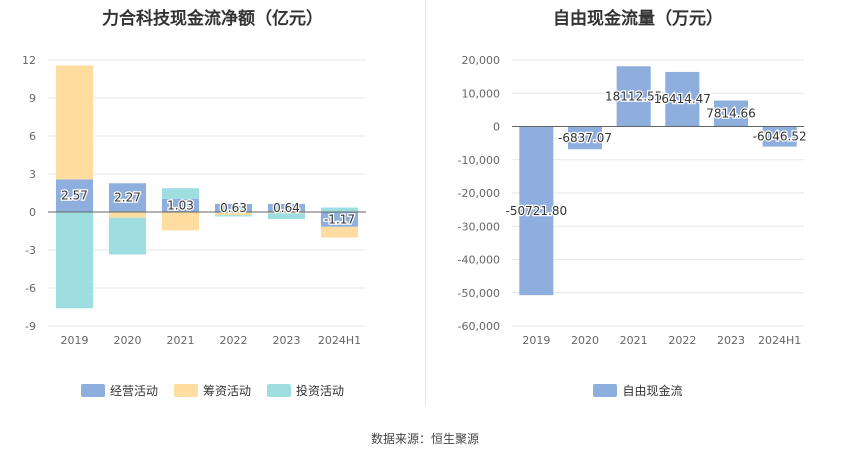 This screenshot has width=850, height=459. I want to click on data-label: 1.03, so click(180, 205).